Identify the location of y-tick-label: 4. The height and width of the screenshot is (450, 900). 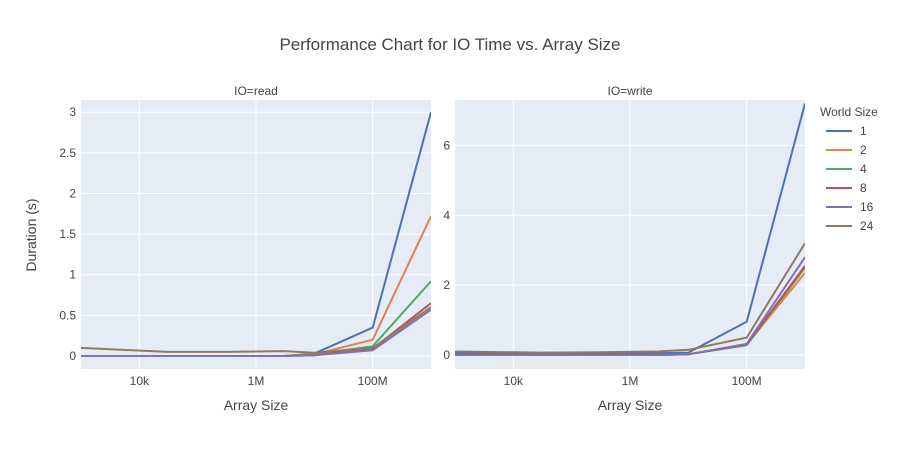
(446, 215).